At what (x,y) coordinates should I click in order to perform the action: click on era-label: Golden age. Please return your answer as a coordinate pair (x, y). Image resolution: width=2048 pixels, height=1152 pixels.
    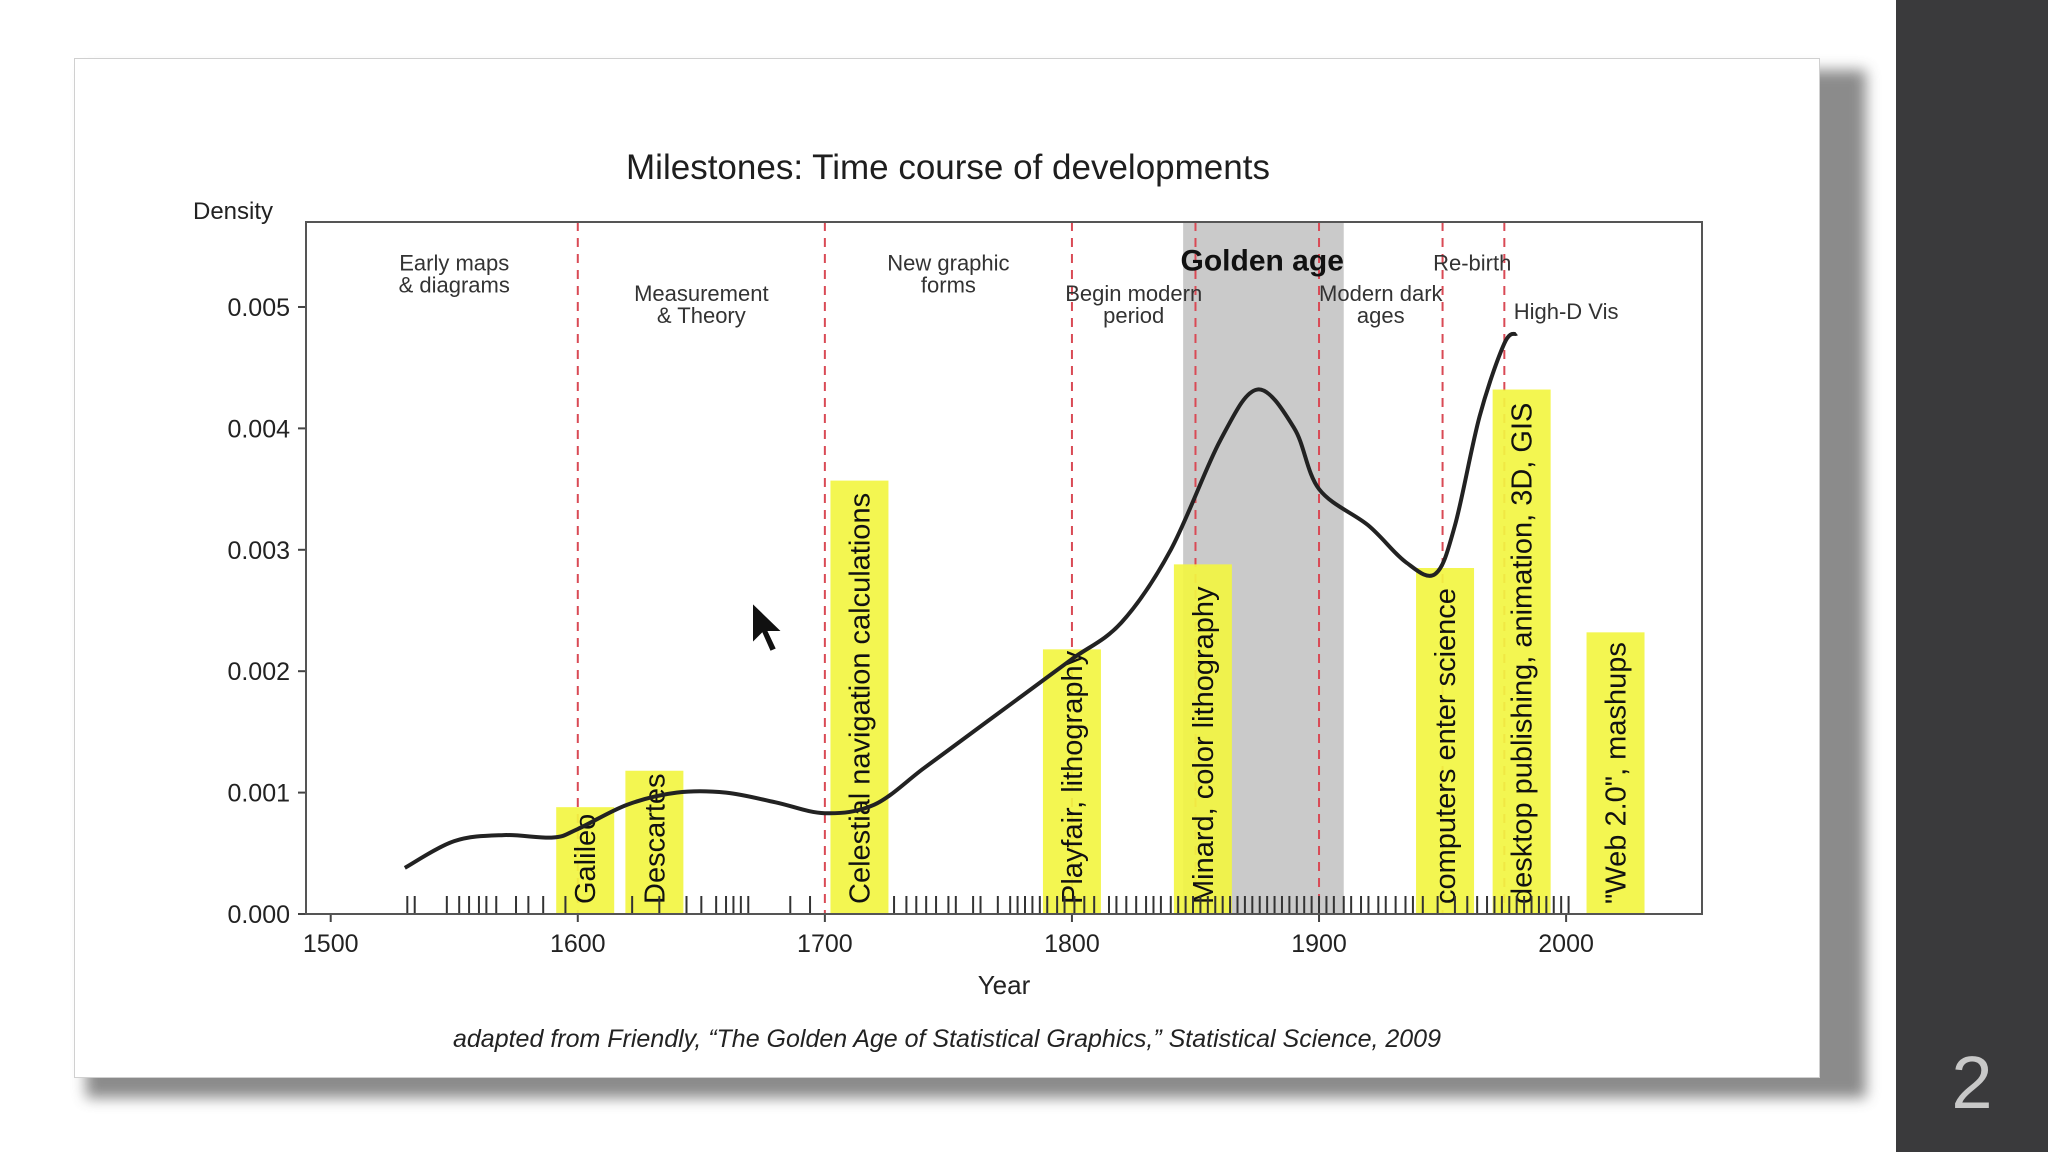
    Looking at the image, I should click on (1262, 261).